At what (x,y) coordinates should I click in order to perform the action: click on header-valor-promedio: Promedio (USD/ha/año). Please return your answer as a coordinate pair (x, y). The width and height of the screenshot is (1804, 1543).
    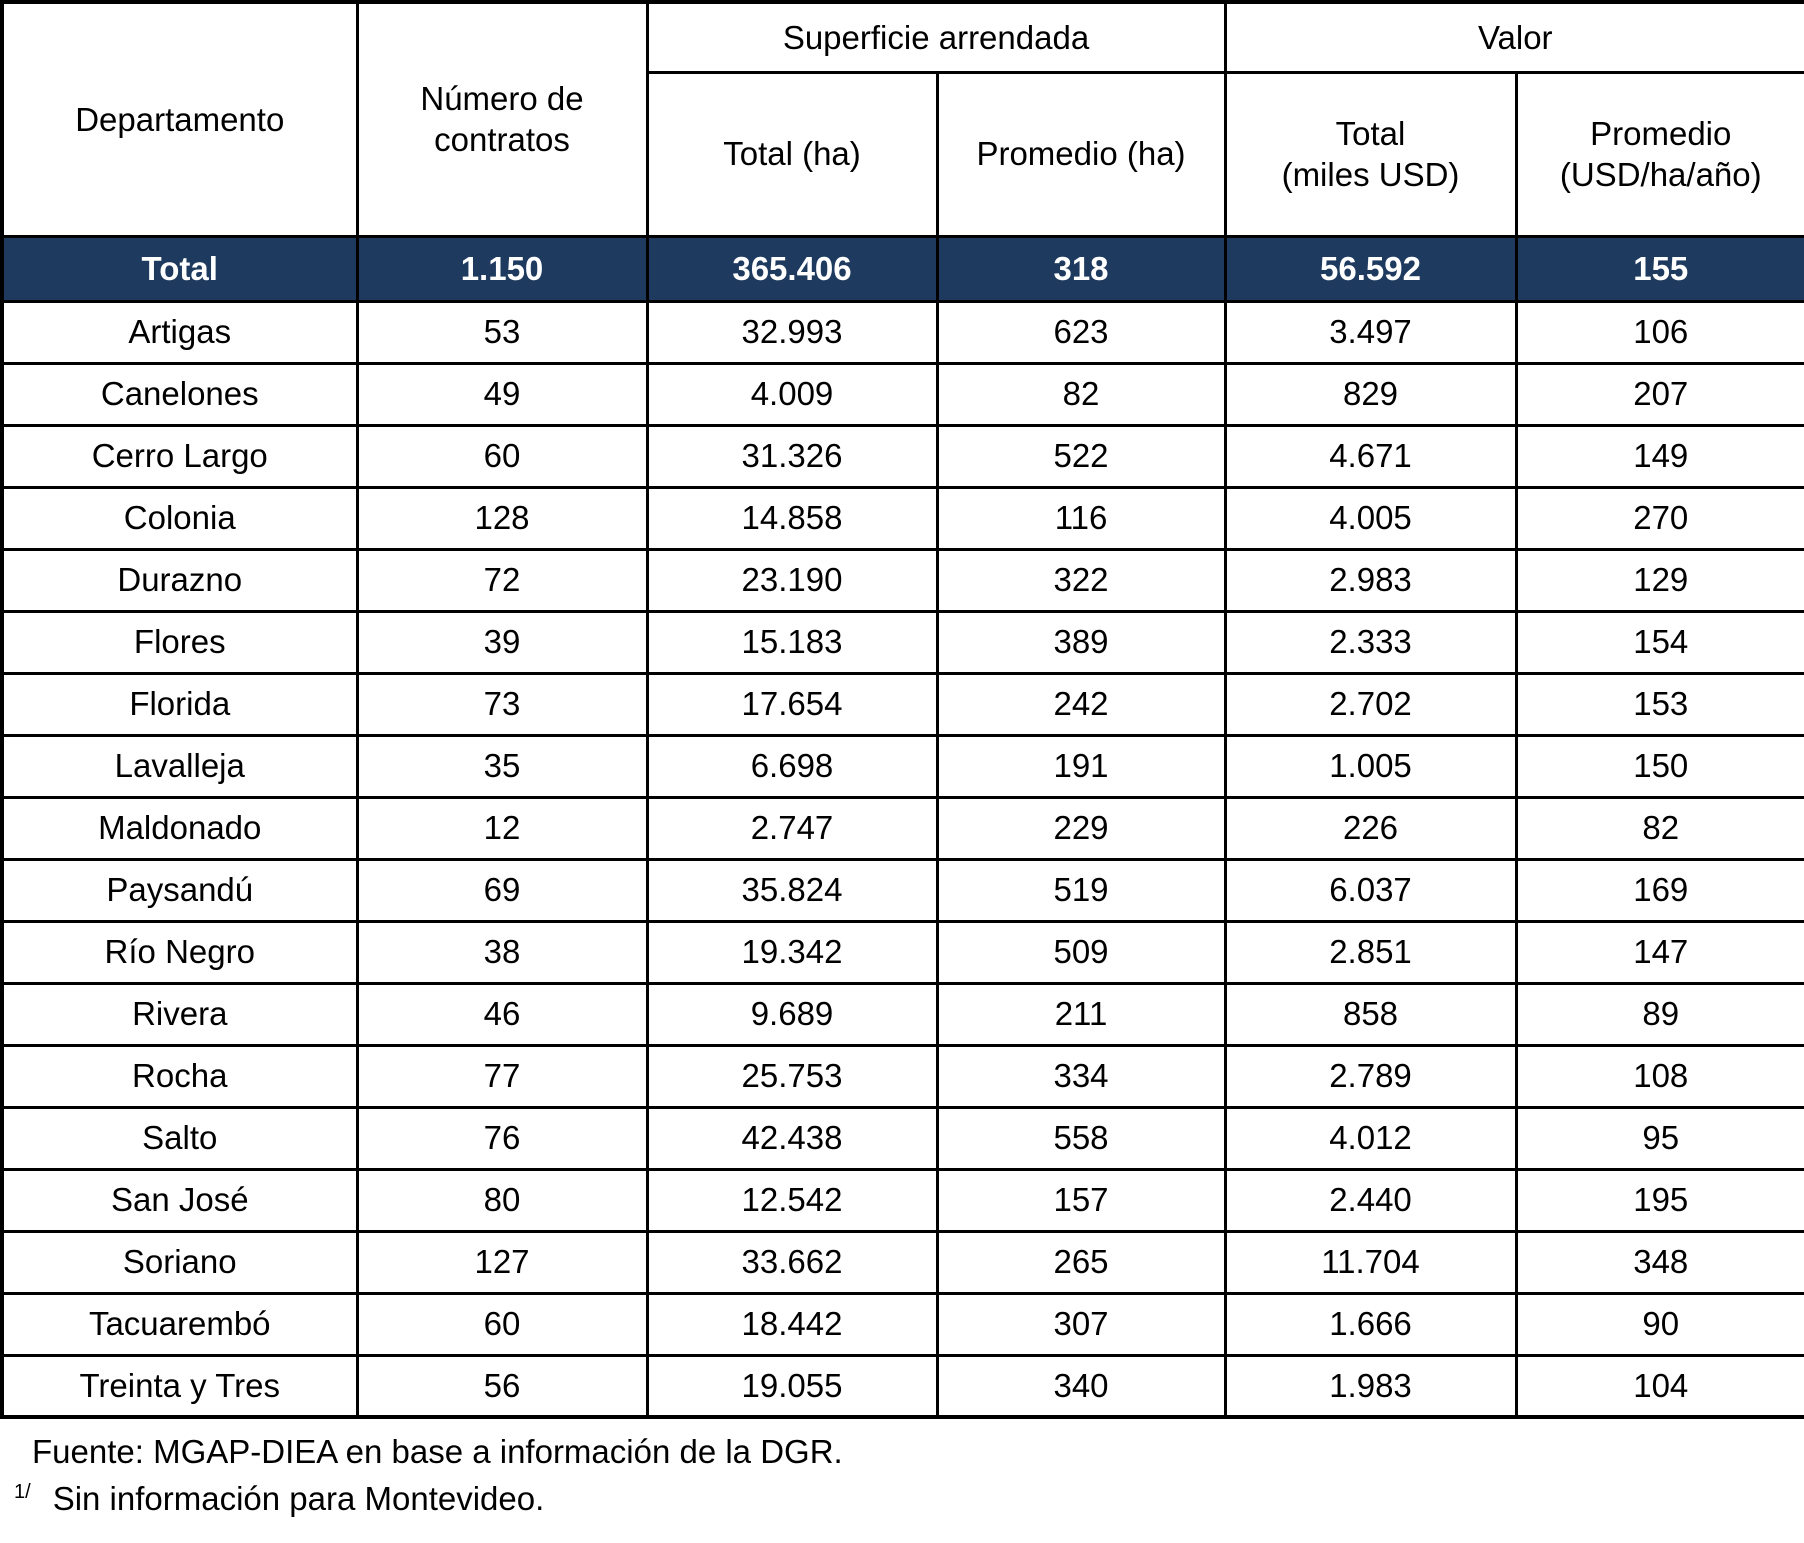
    Looking at the image, I should click on (1659, 154).